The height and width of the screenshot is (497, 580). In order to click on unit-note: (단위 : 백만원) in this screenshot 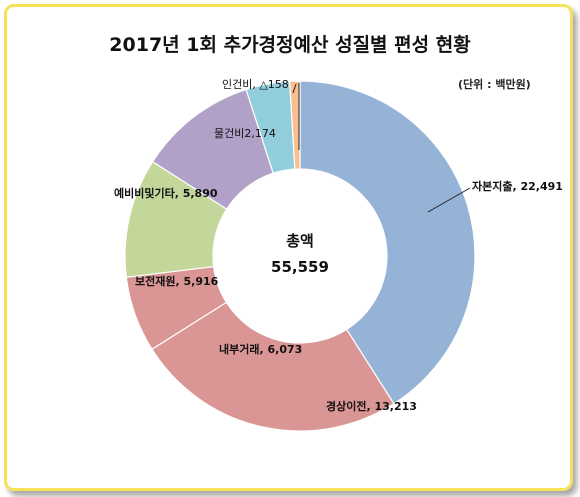, I will do `click(494, 84)`.